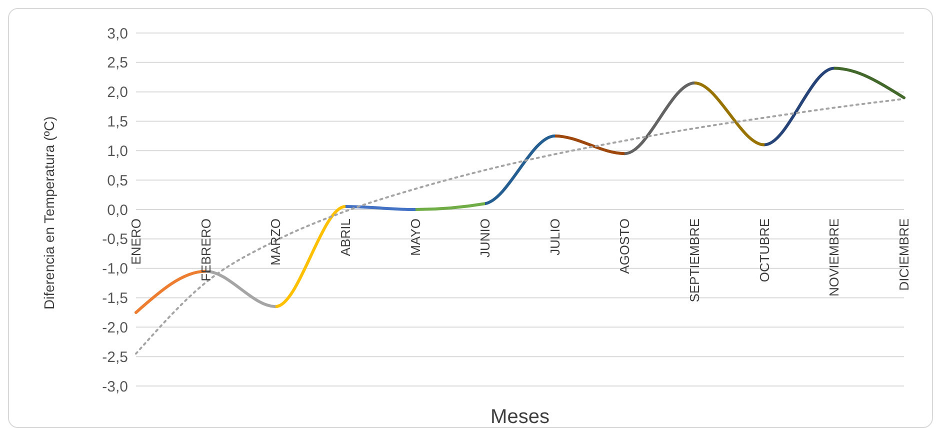 The height and width of the screenshot is (436, 943). Describe the element at coordinates (136, 241) in the screenshot. I see `x-tick-label: ENERO` at that location.